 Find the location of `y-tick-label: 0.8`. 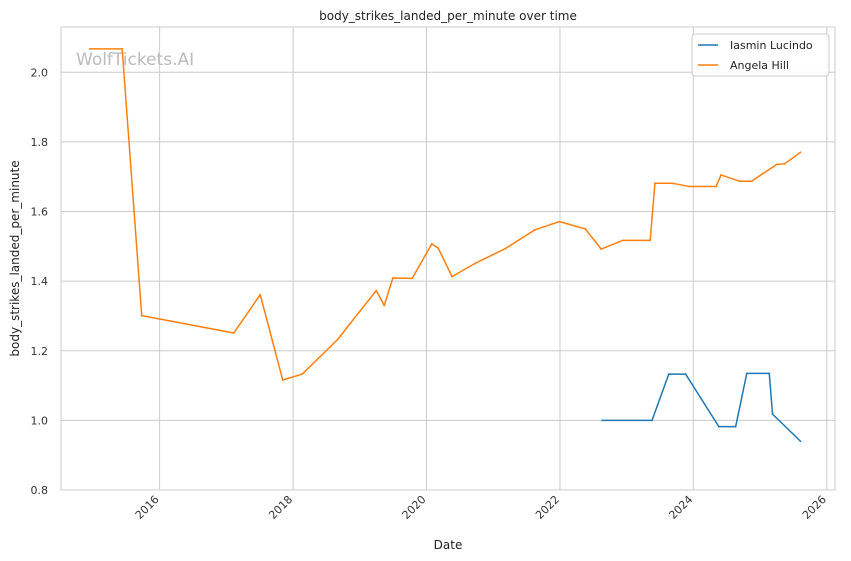

y-tick-label: 0.8 is located at coordinates (40, 490).